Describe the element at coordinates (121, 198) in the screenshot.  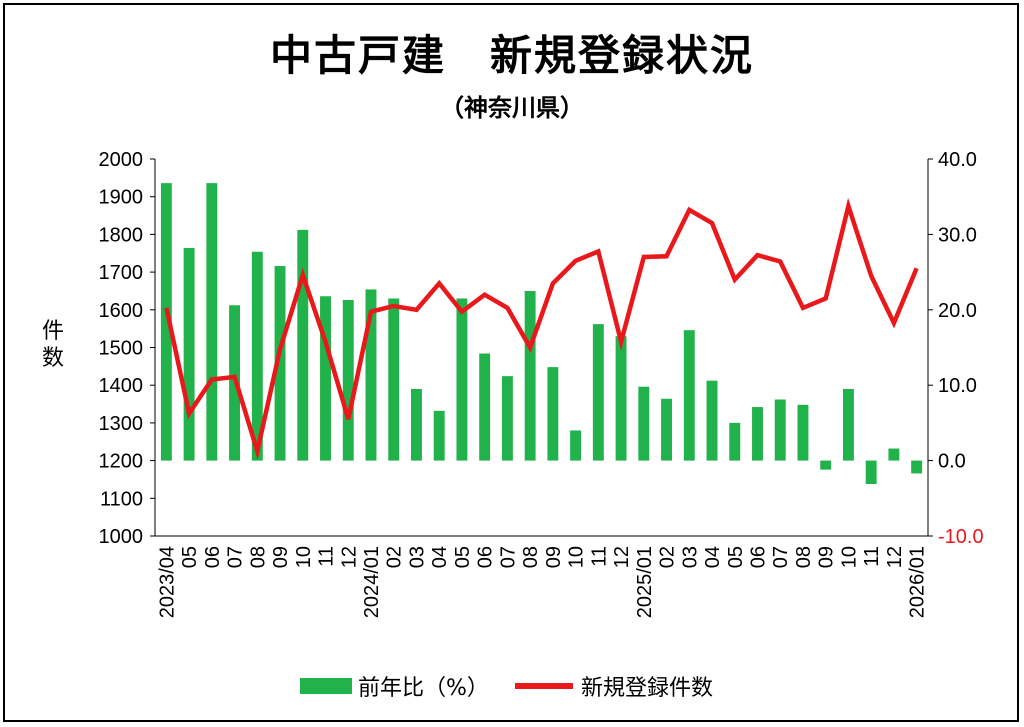
I see `left-tick-label: 1900` at that location.